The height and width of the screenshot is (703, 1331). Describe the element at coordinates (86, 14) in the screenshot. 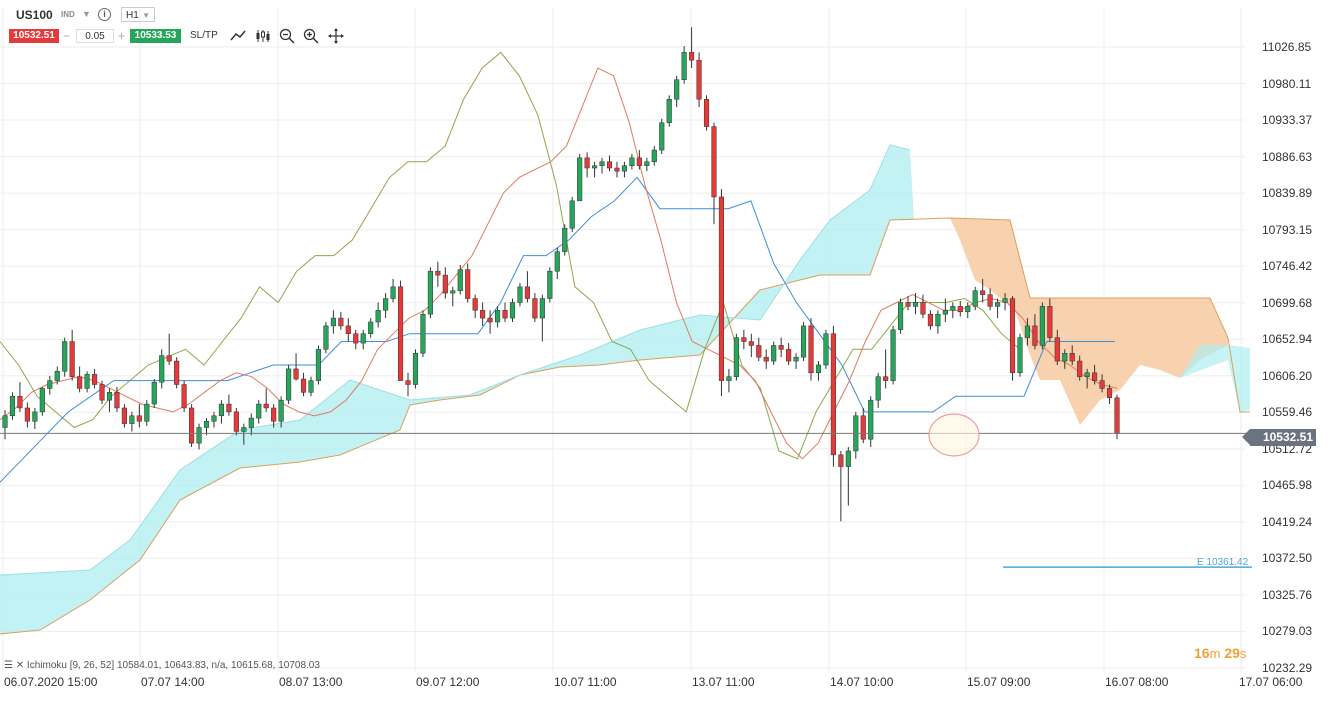

I see `symbol-dropdown-icon: ▼` at that location.